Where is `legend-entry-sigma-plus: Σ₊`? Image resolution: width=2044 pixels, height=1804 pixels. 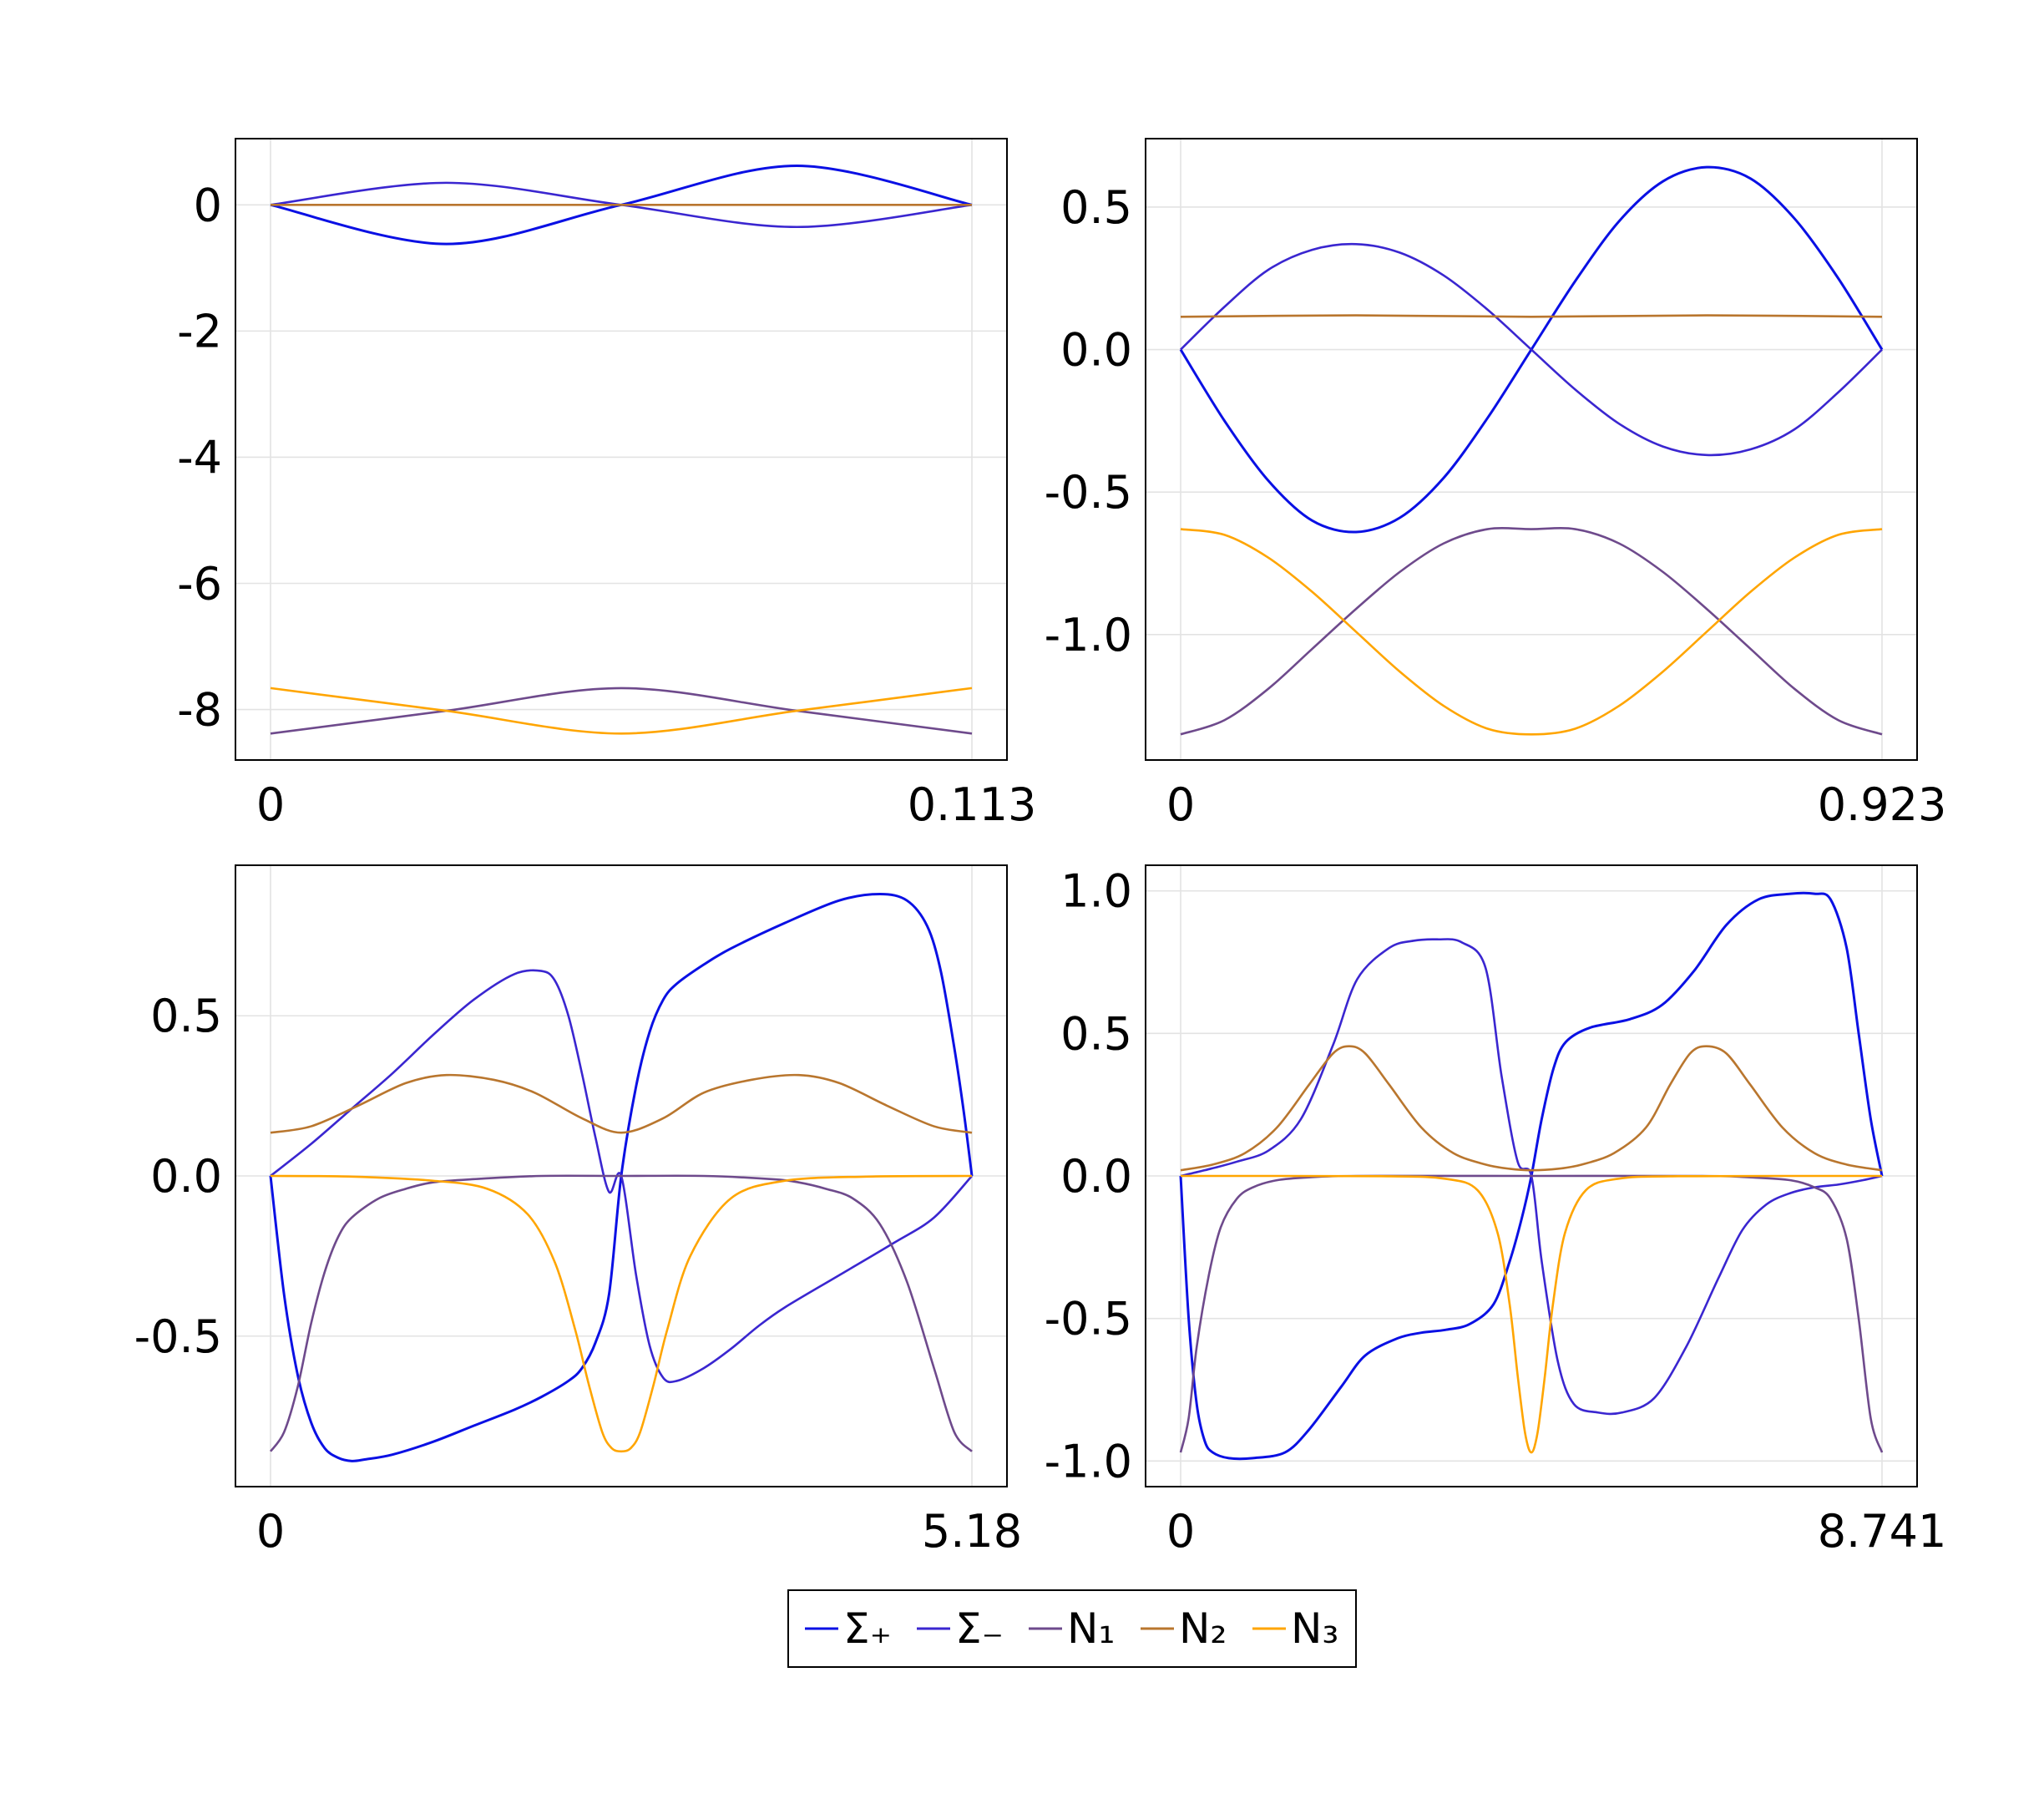 legend-entry-sigma-plus: Σ₊ is located at coordinates (848, 1628).